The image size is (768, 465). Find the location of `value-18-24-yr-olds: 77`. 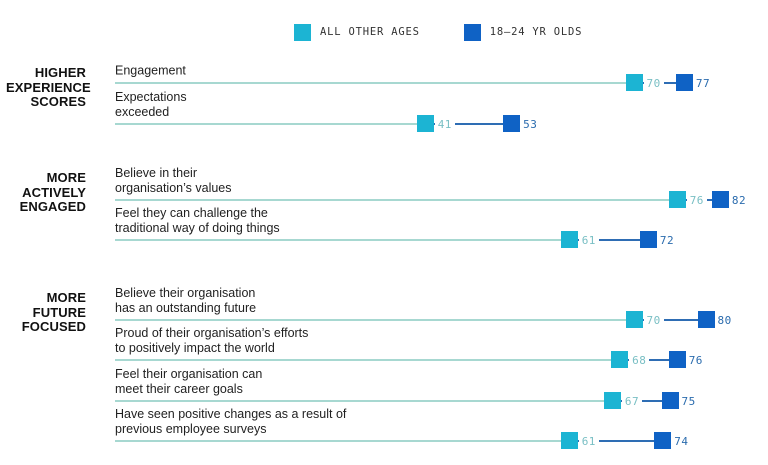

value-18-24-yr-olds: 77 is located at coordinates (703, 83).